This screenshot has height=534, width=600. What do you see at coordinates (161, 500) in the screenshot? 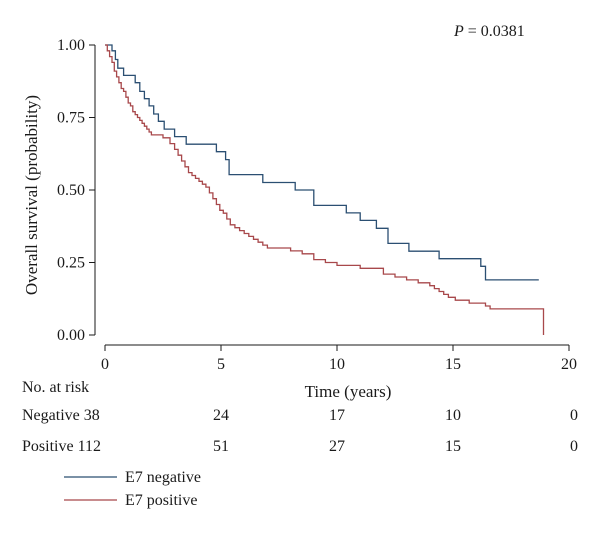
I see `legend-label: E7 positive` at bounding box center [161, 500].